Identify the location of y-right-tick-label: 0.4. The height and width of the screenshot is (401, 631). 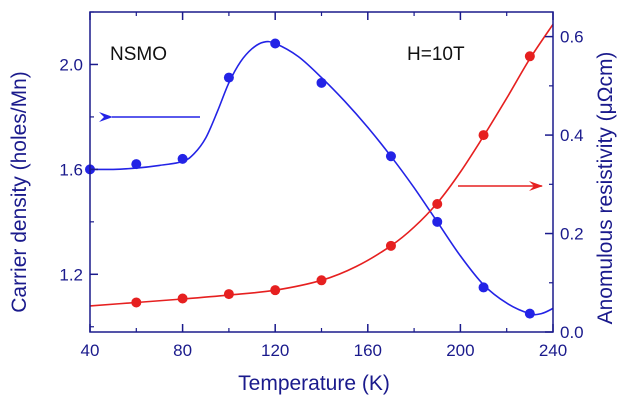
(572, 135).